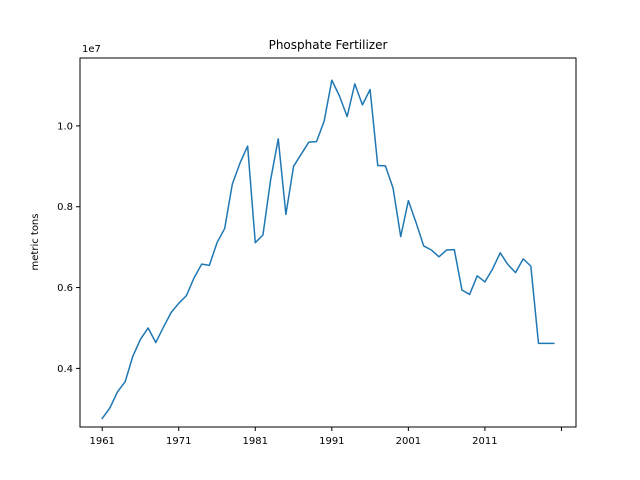 Image resolution: width=640 pixels, height=480 pixels. I want to click on x-tick-label: 2001, so click(408, 441).